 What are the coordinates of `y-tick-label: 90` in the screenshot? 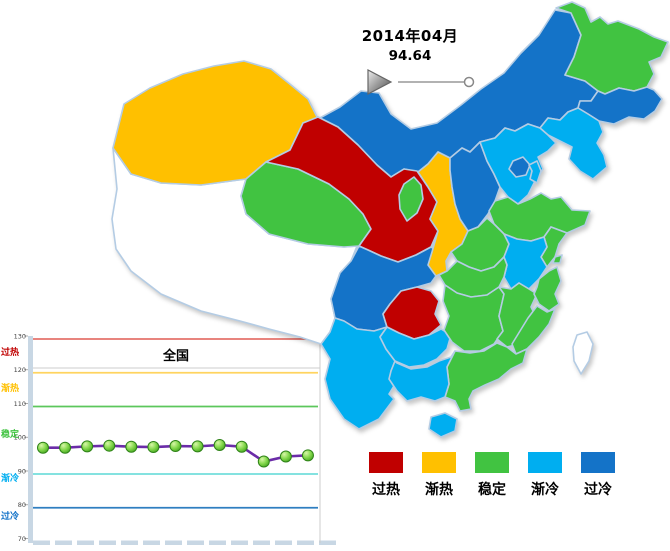 It's located at (22, 471).